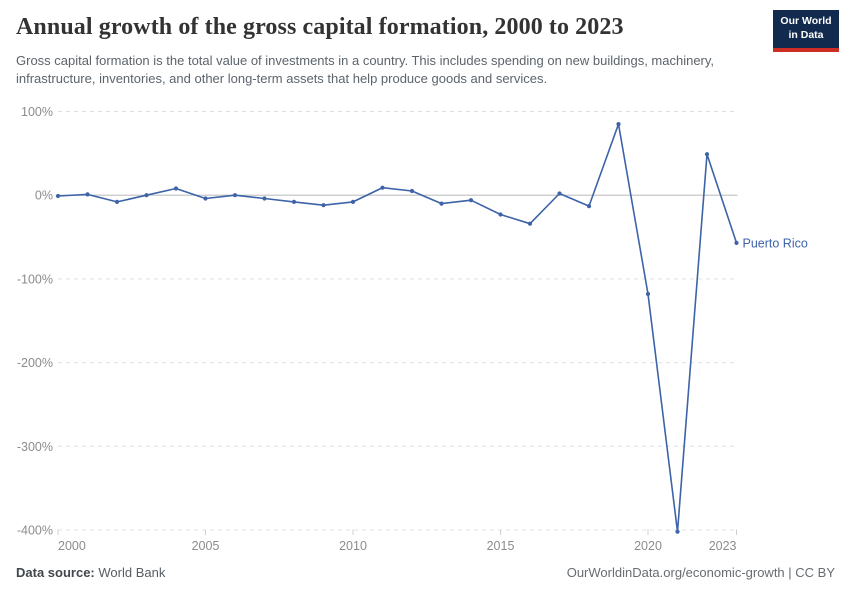 This screenshot has height=600, width=850. I want to click on x-axis-tick-label: 2015, so click(501, 546).